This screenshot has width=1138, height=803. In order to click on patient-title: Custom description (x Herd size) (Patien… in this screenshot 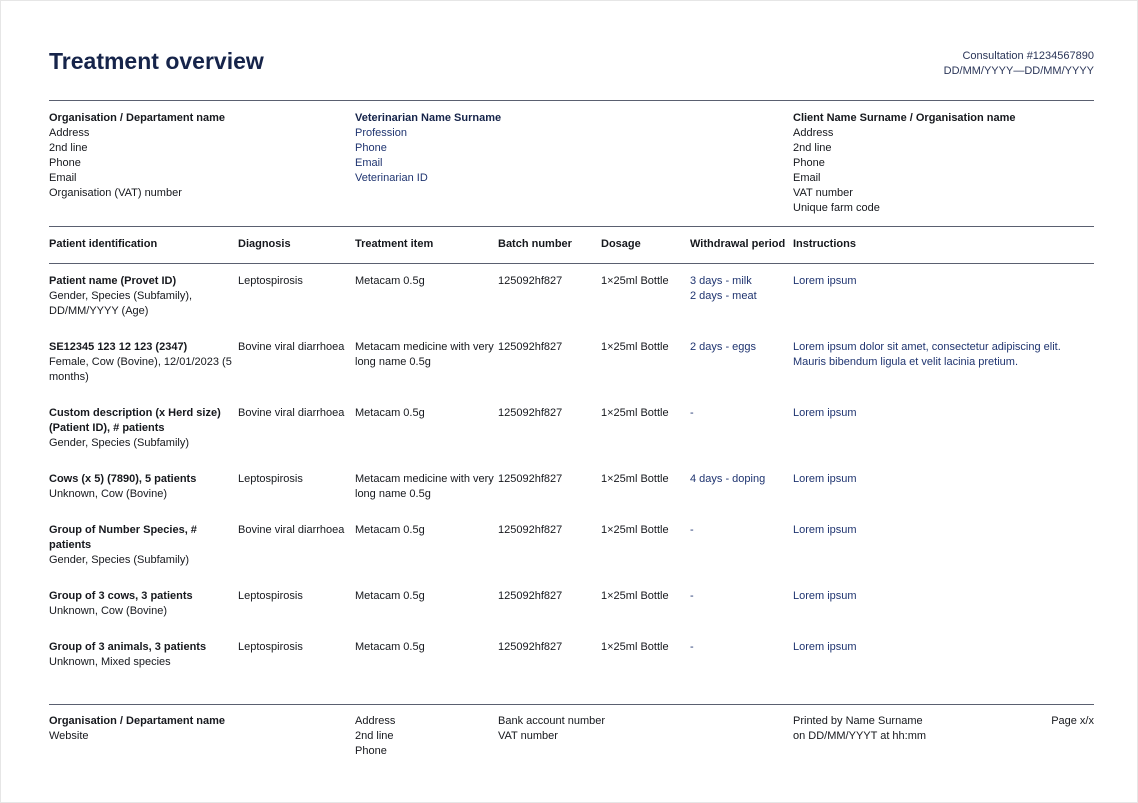, I will do `click(135, 420)`.